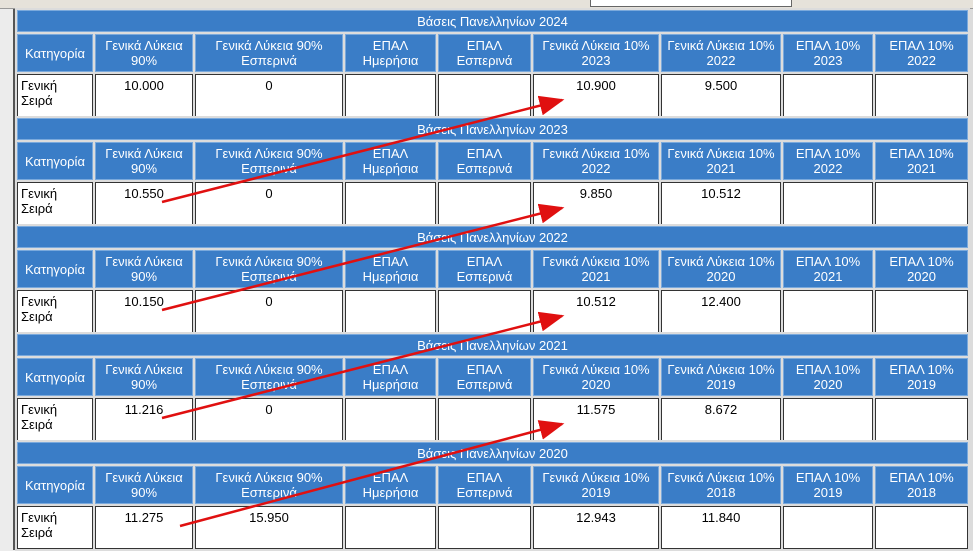 The height and width of the screenshot is (551, 973). What do you see at coordinates (596, 419) in the screenshot?
I see `data-cell: 11.575` at bounding box center [596, 419].